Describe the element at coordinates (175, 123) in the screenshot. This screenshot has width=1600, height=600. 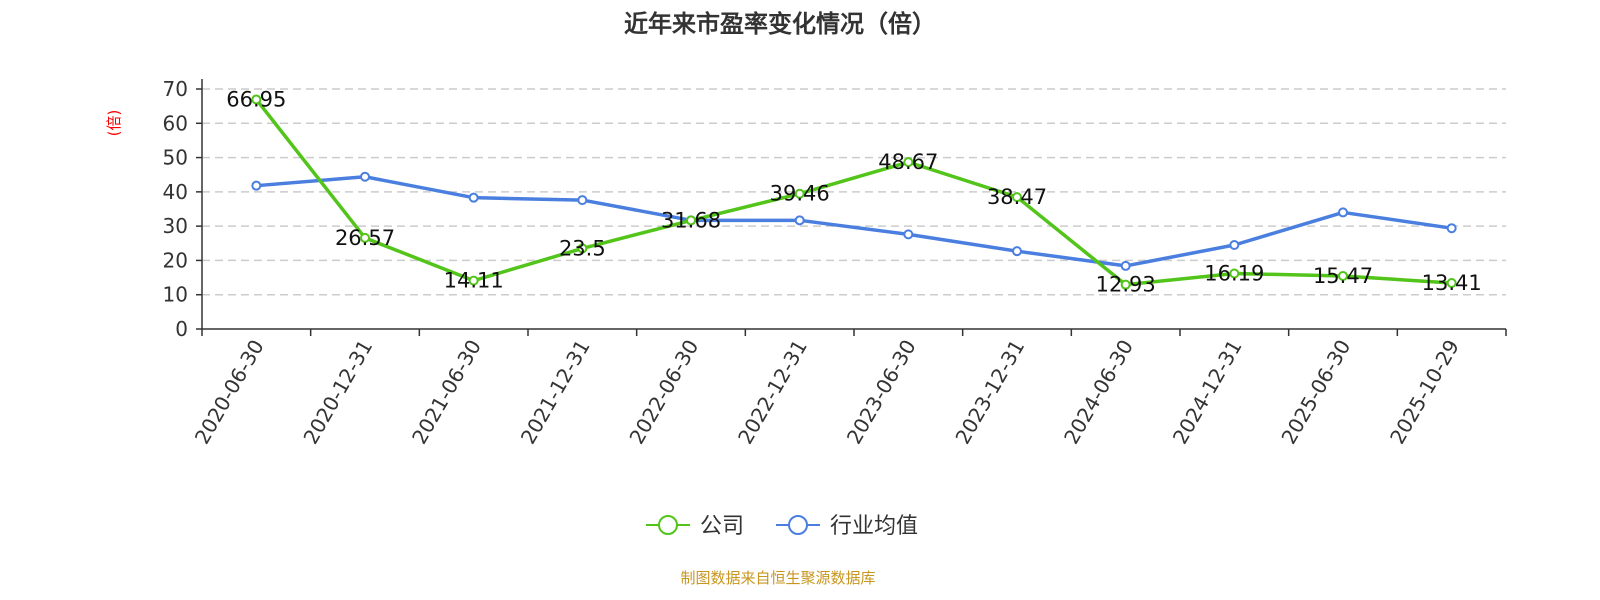
I see `y-tick-label: 60` at that location.